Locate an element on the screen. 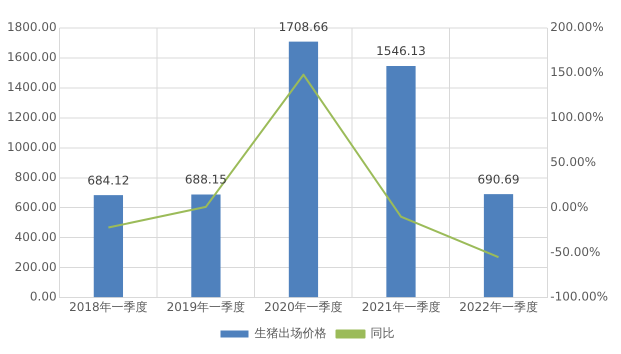 Image resolution: width=621 pixels, height=354 pixels. y-tick-label: 1800.00 is located at coordinates (32, 27).